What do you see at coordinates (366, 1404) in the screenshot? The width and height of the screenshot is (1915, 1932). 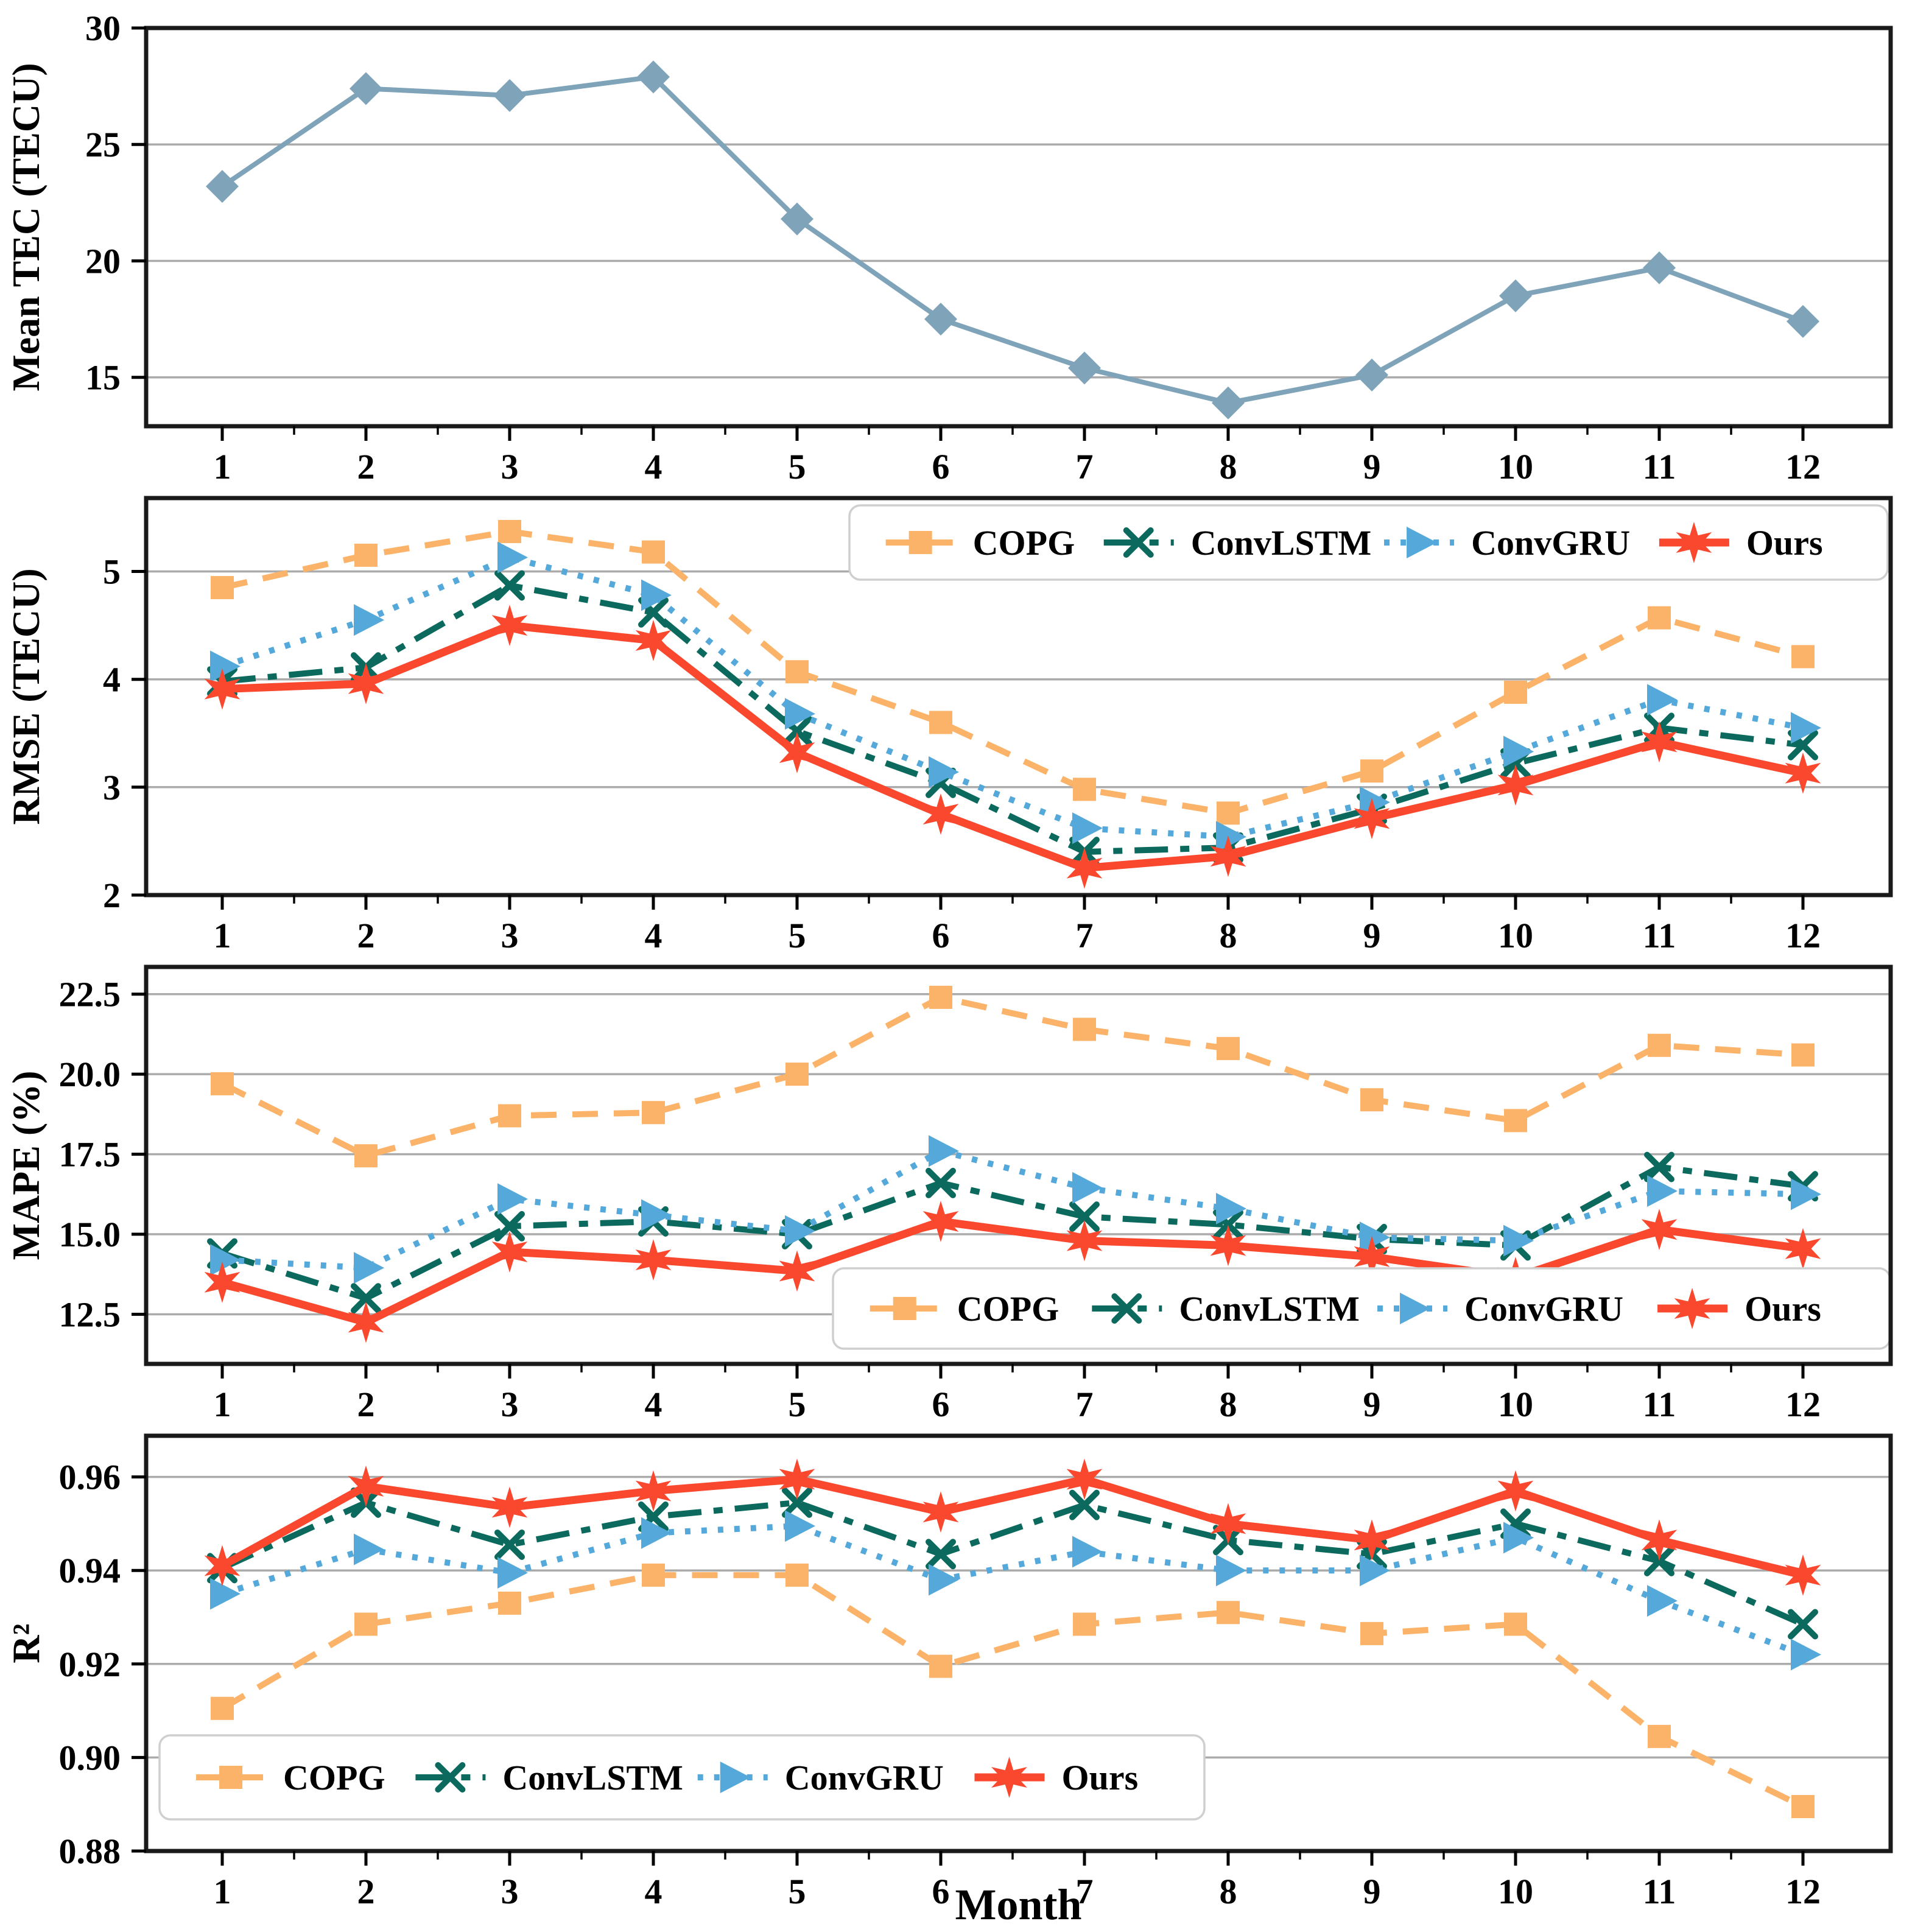 I see `x-tick-label: 2` at bounding box center [366, 1404].